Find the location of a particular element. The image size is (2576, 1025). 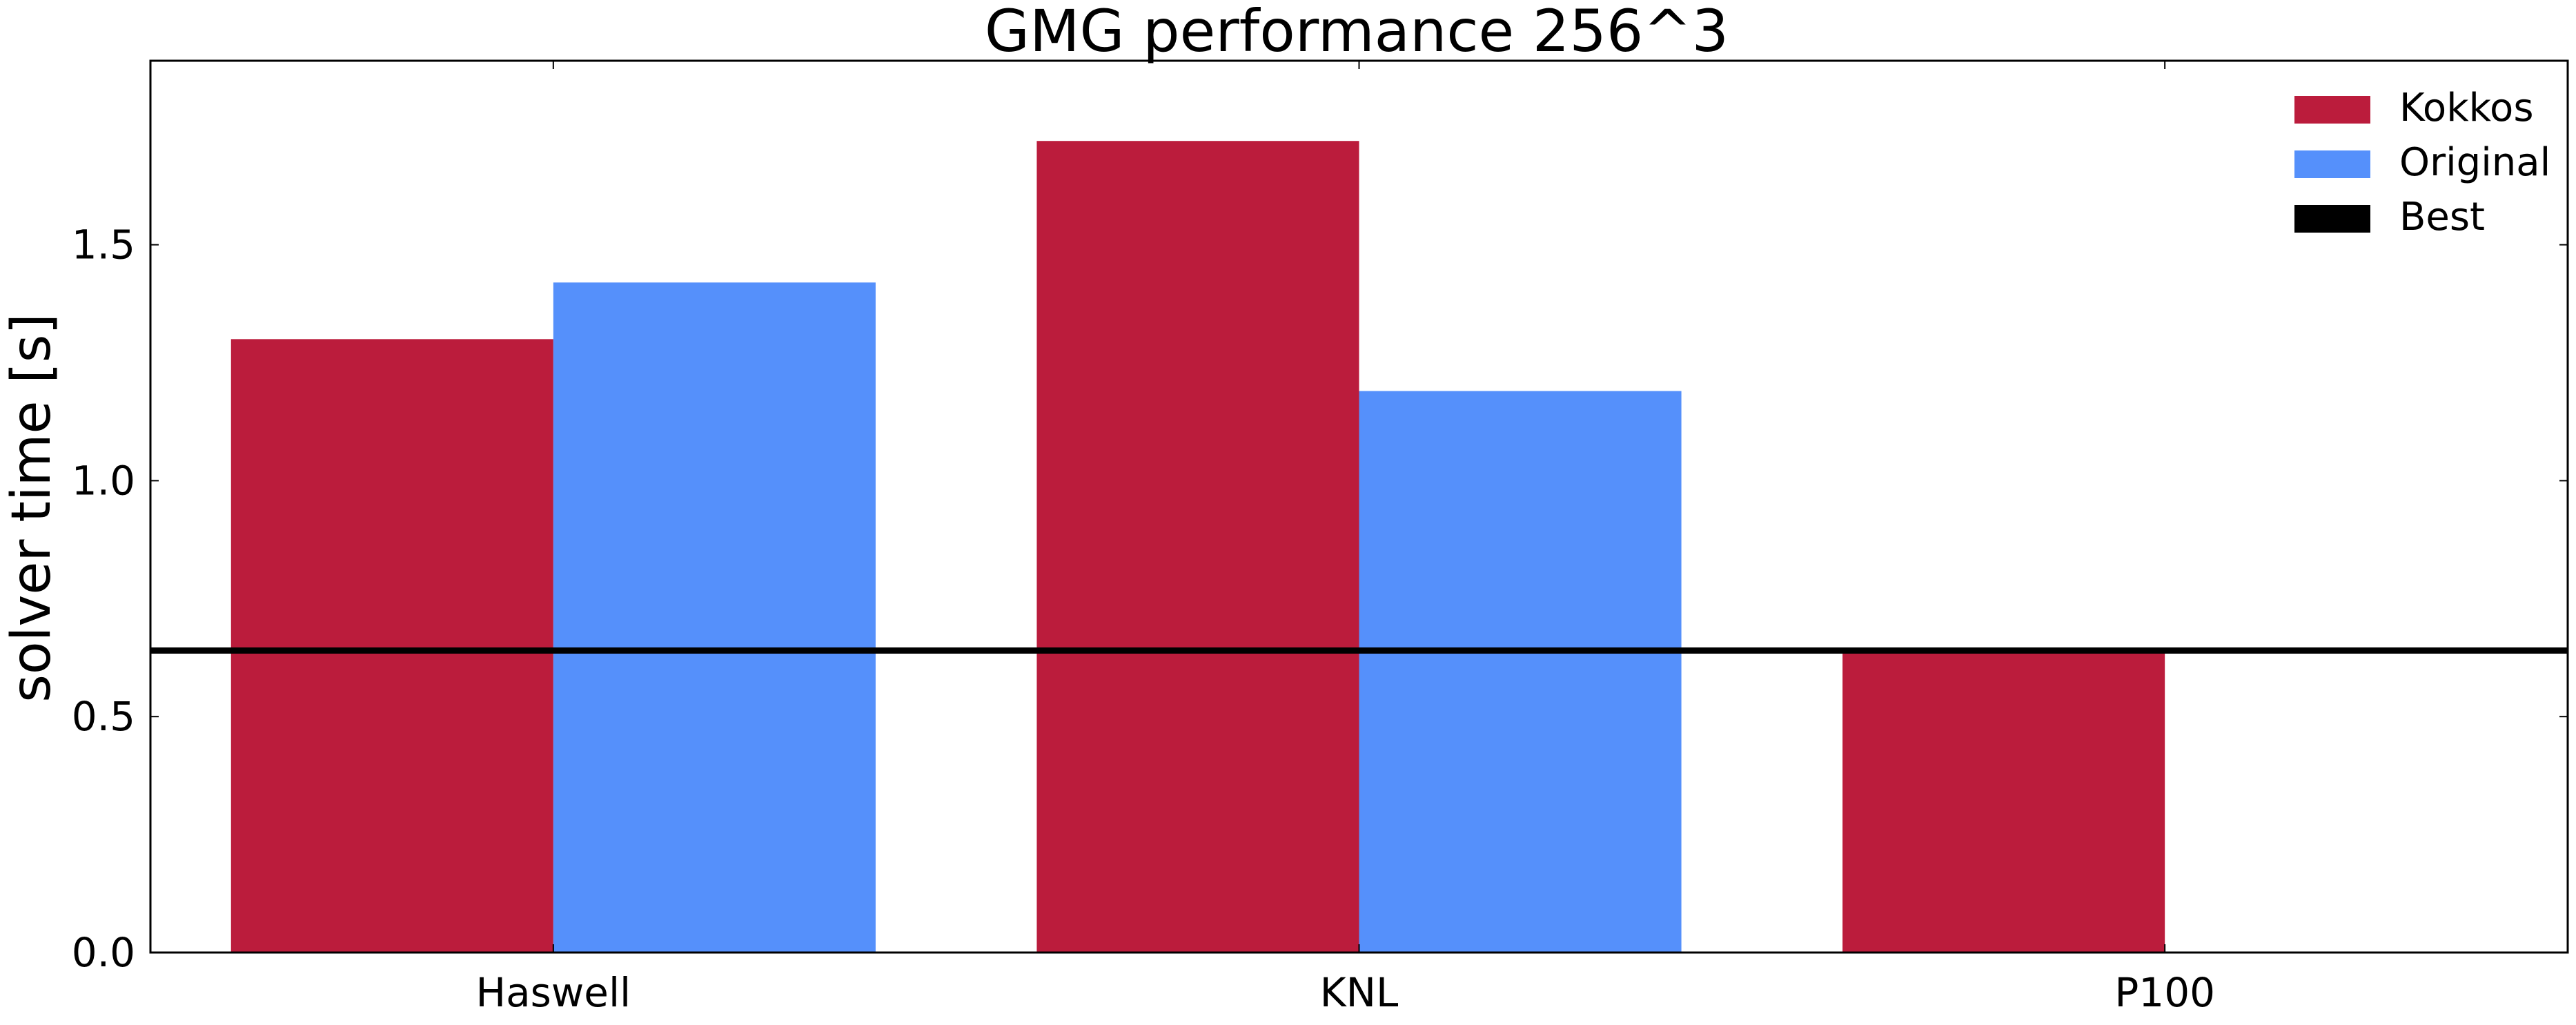

y-tick-label: 0.5 is located at coordinates (103, 716).